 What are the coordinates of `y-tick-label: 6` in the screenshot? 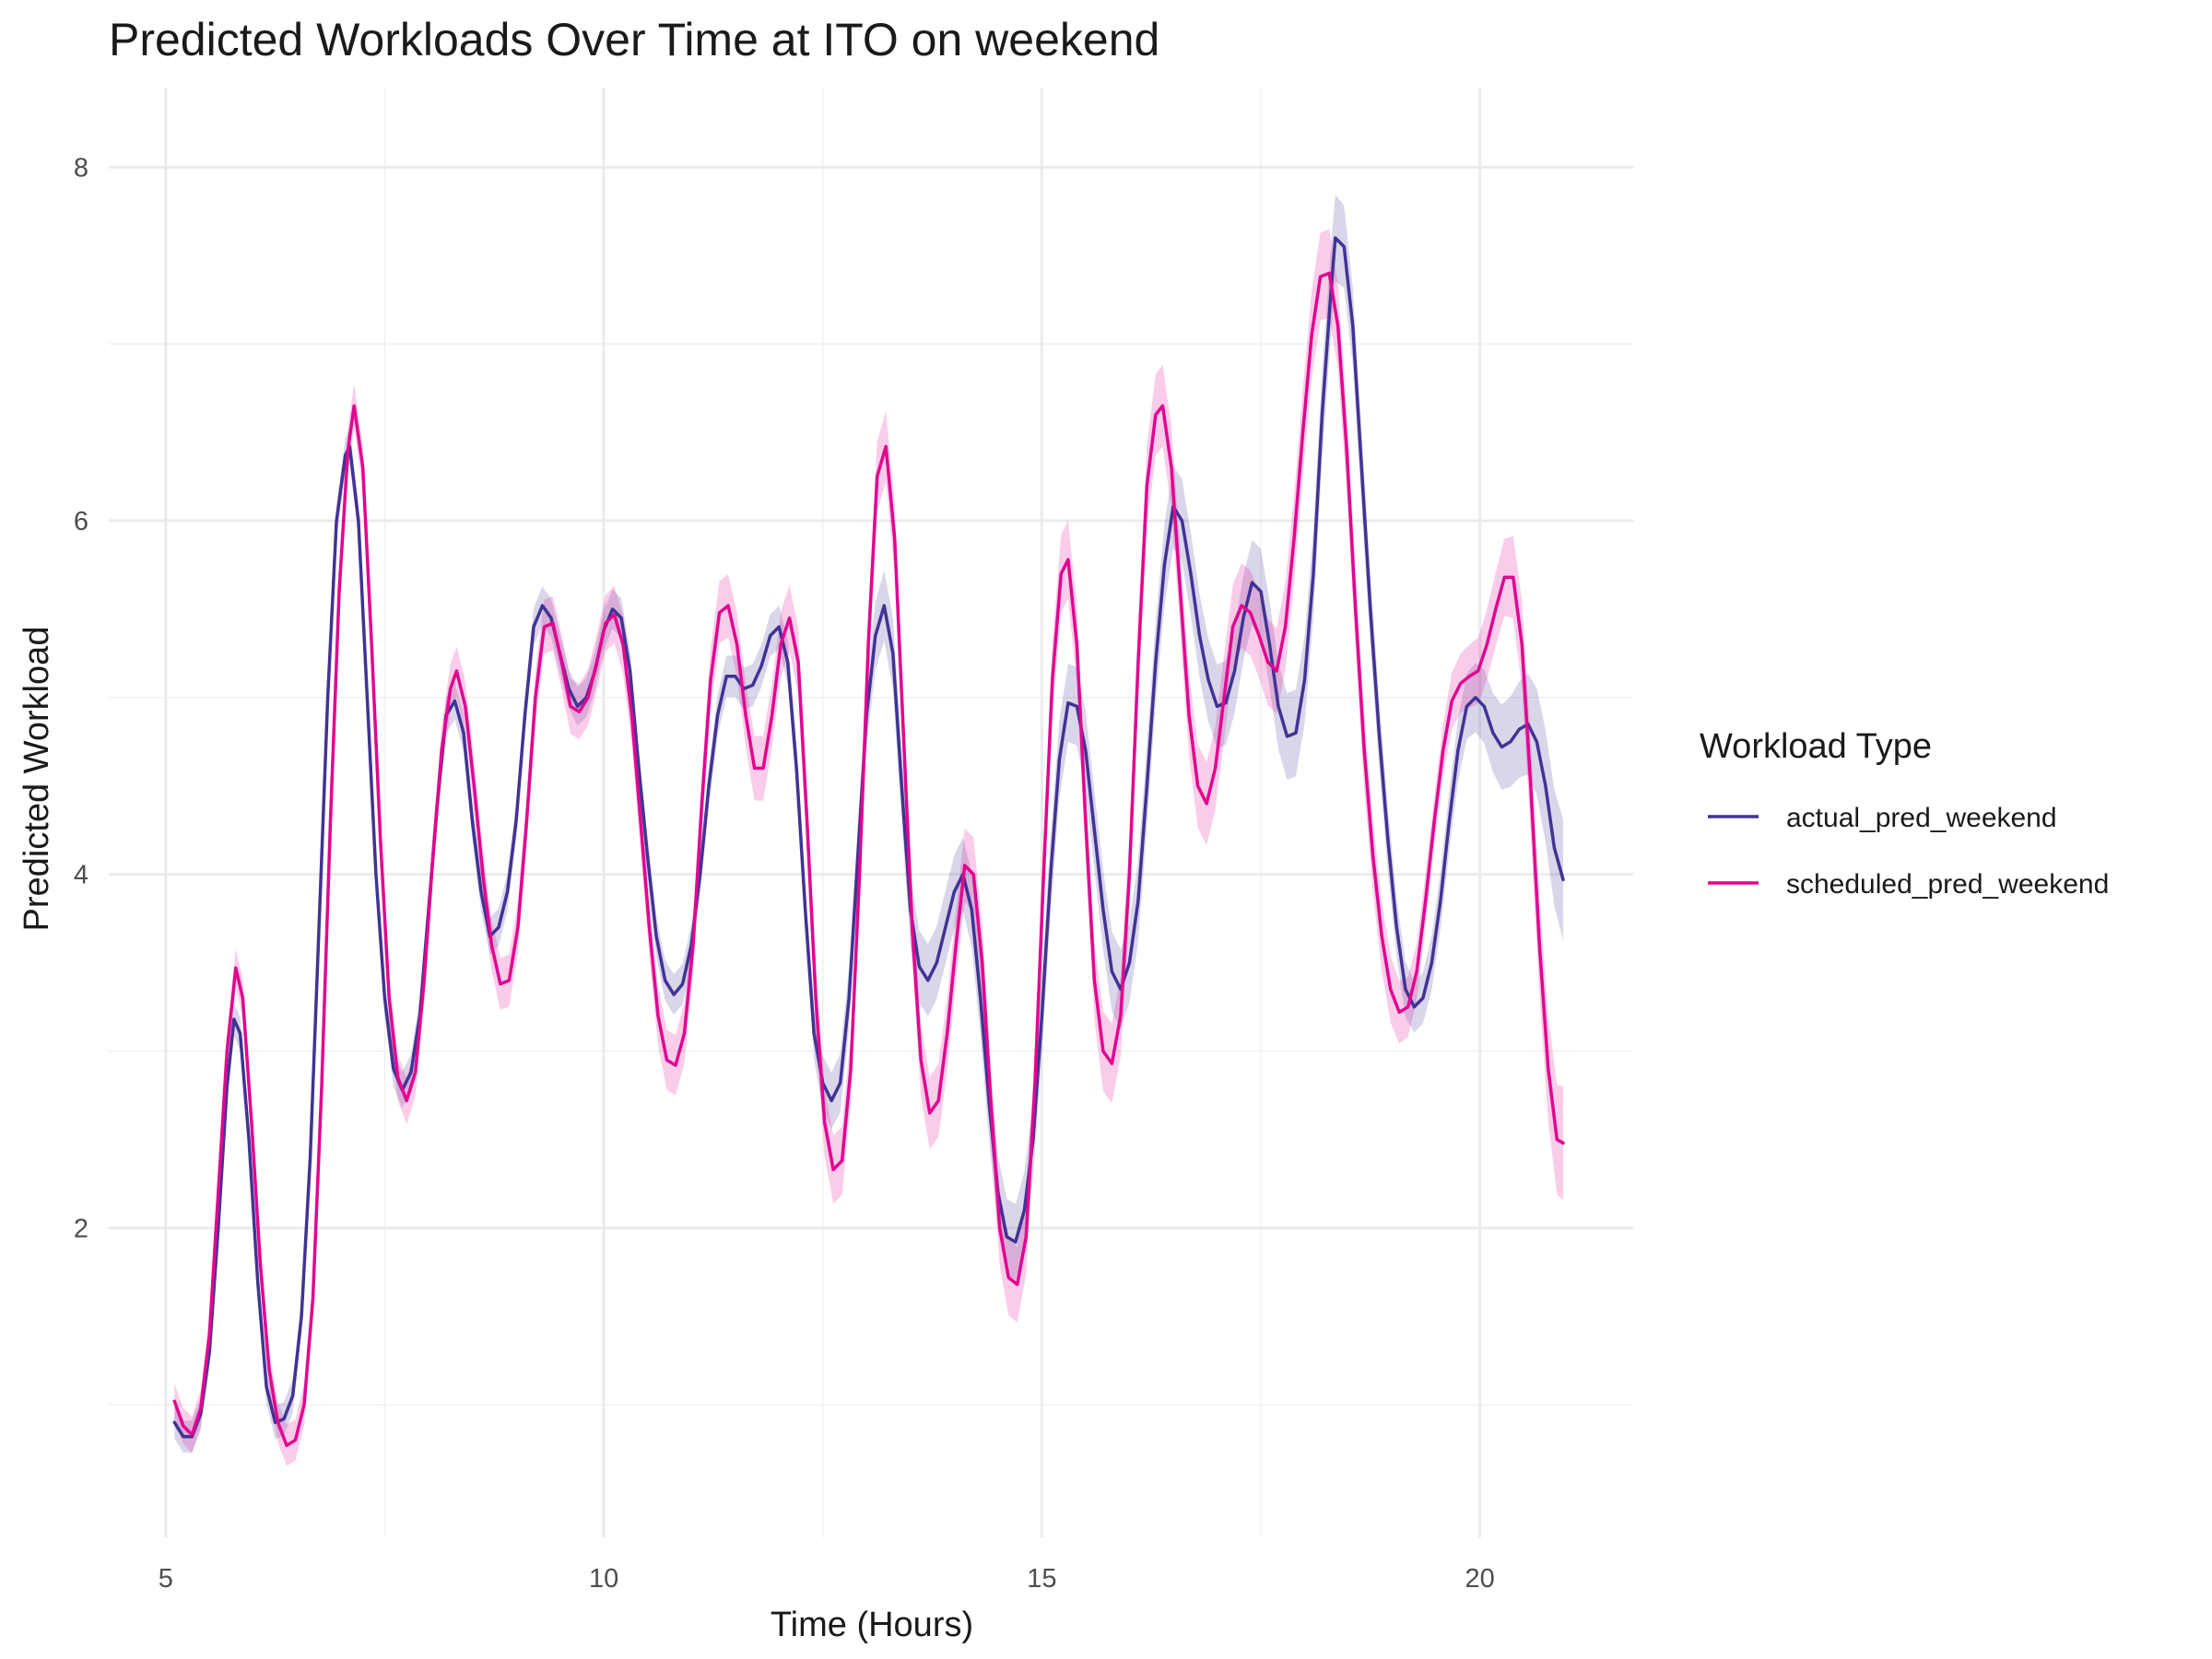 It's located at (81, 521).